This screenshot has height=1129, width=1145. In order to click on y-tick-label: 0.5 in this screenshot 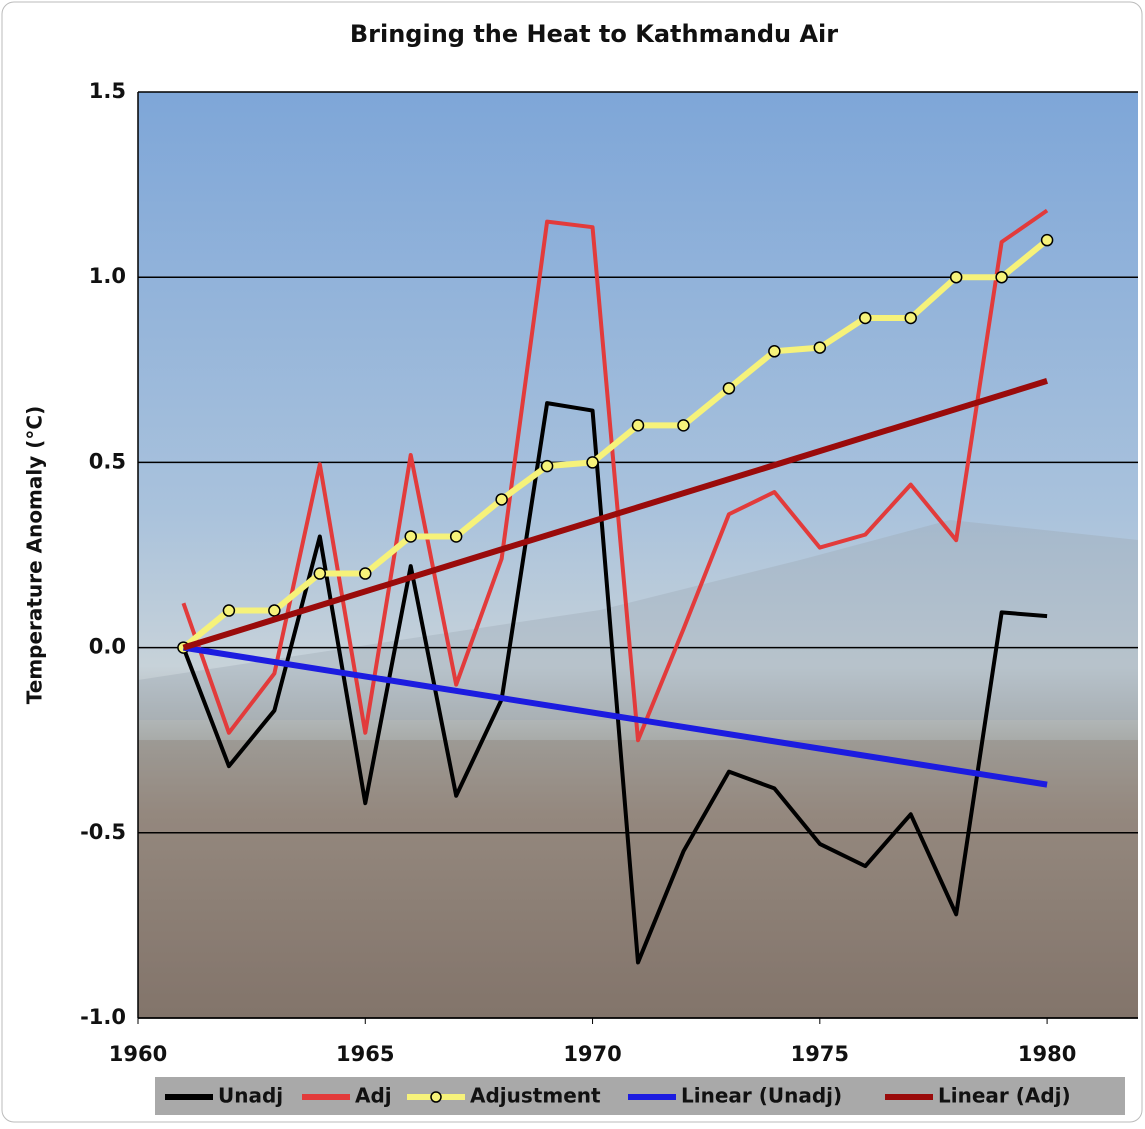, I will do `click(107, 461)`.